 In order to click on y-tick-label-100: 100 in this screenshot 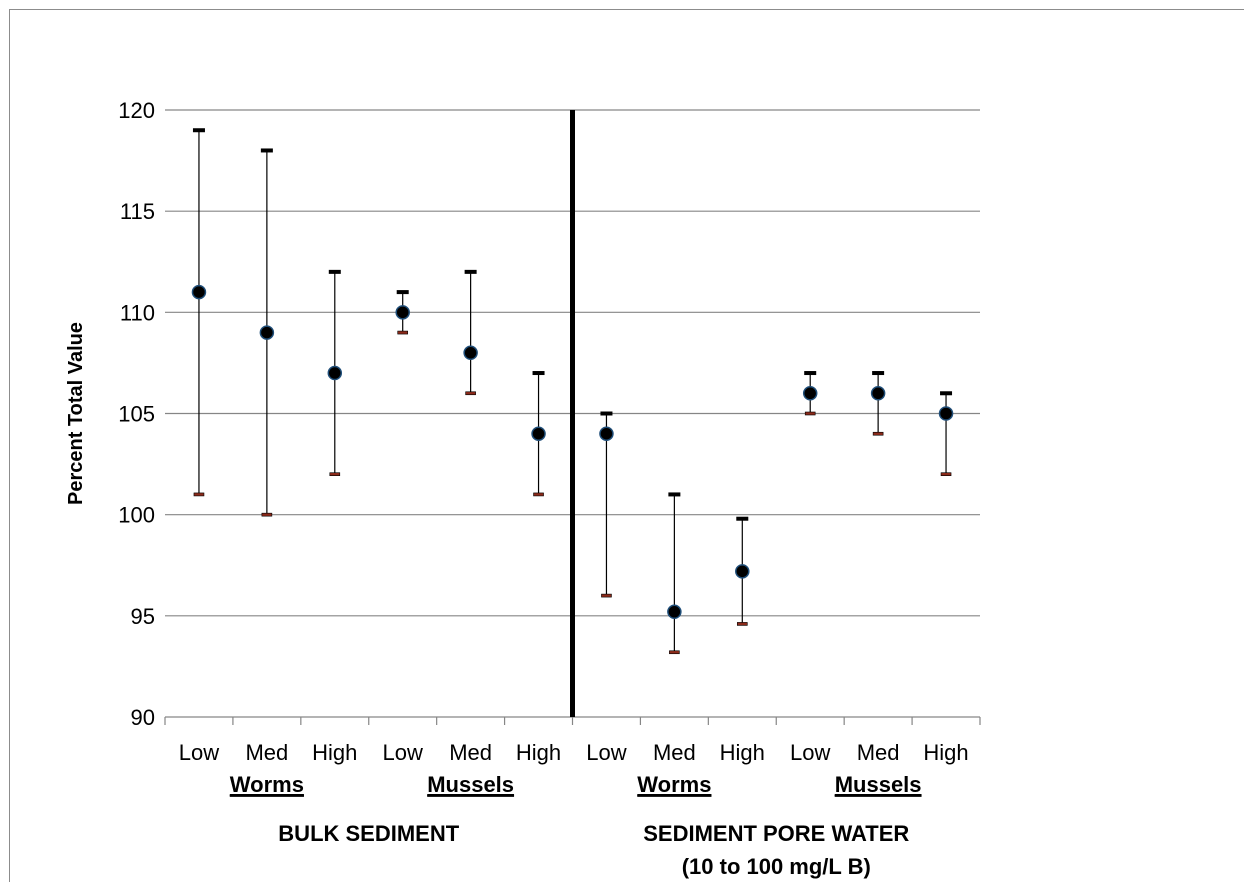, I will do `click(136, 515)`.